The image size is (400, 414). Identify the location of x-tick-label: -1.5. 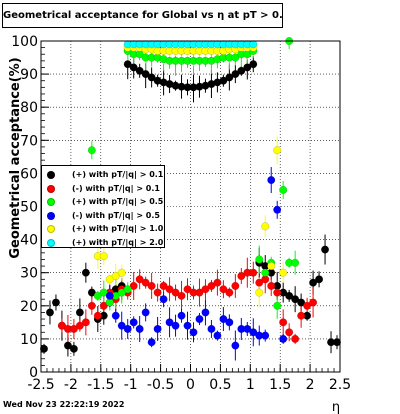
(100, 385).